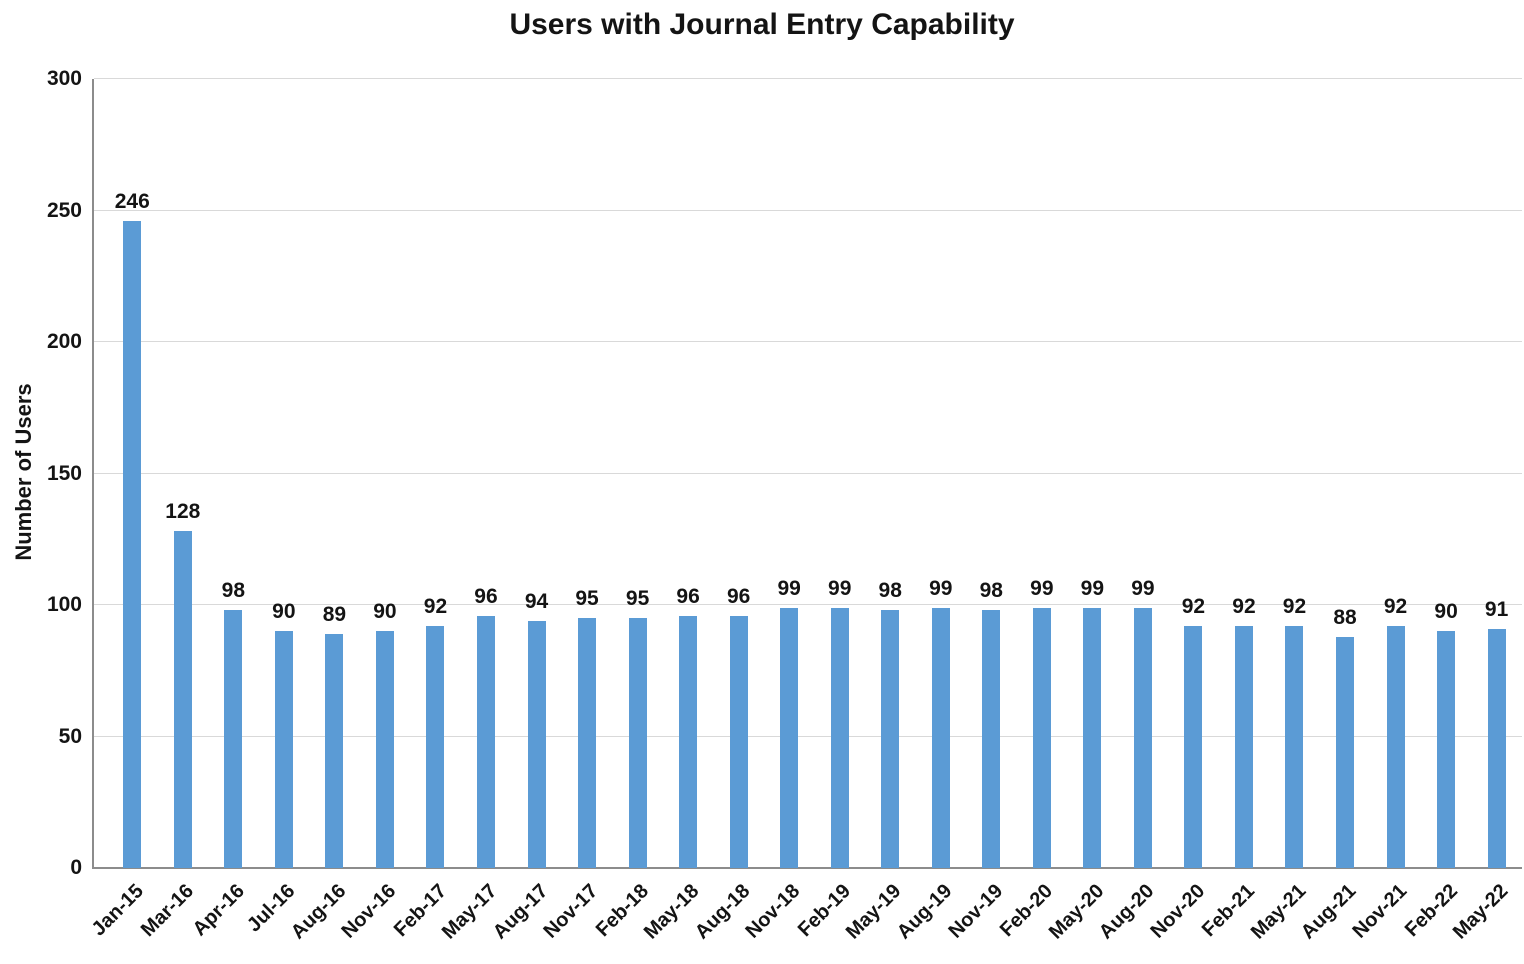 The height and width of the screenshot is (964, 1524). Describe the element at coordinates (1126, 912) in the screenshot. I see `x-tick-label: Aug-20` at that location.